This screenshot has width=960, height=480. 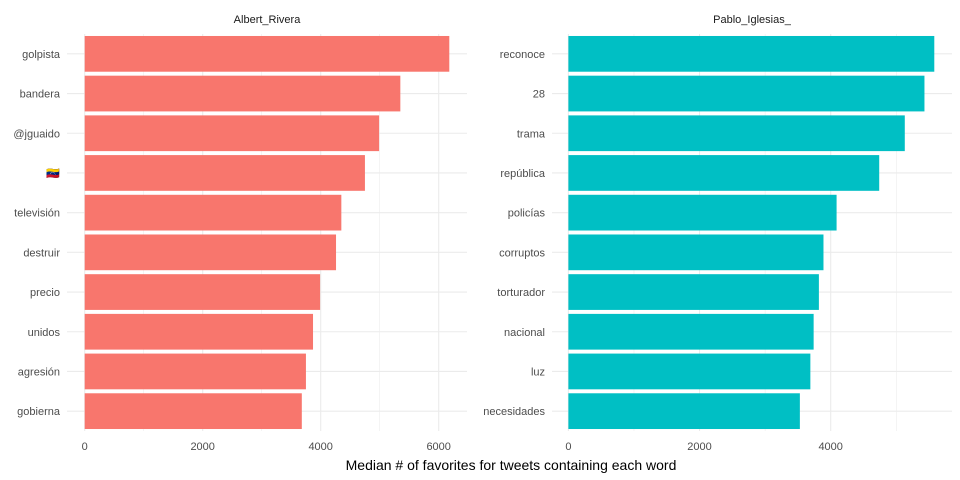 I want to click on category-label: luz, so click(x=538, y=372).